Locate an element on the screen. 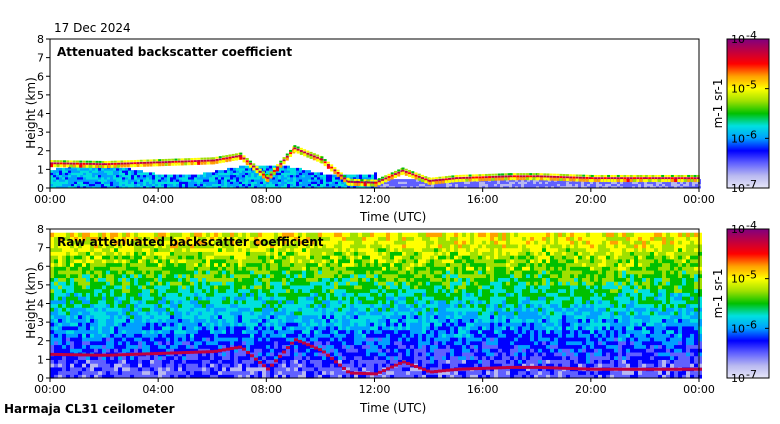 The height and width of the screenshot is (424, 780). colorbar-tick: 10 is located at coordinates (738, 138).